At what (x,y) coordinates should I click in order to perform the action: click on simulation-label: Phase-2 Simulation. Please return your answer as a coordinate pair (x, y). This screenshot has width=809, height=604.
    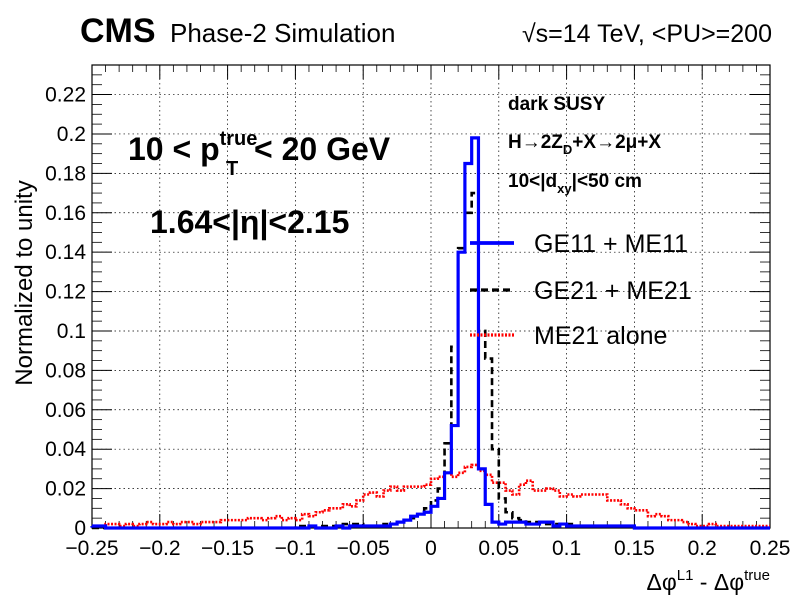
    Looking at the image, I should click on (282, 33).